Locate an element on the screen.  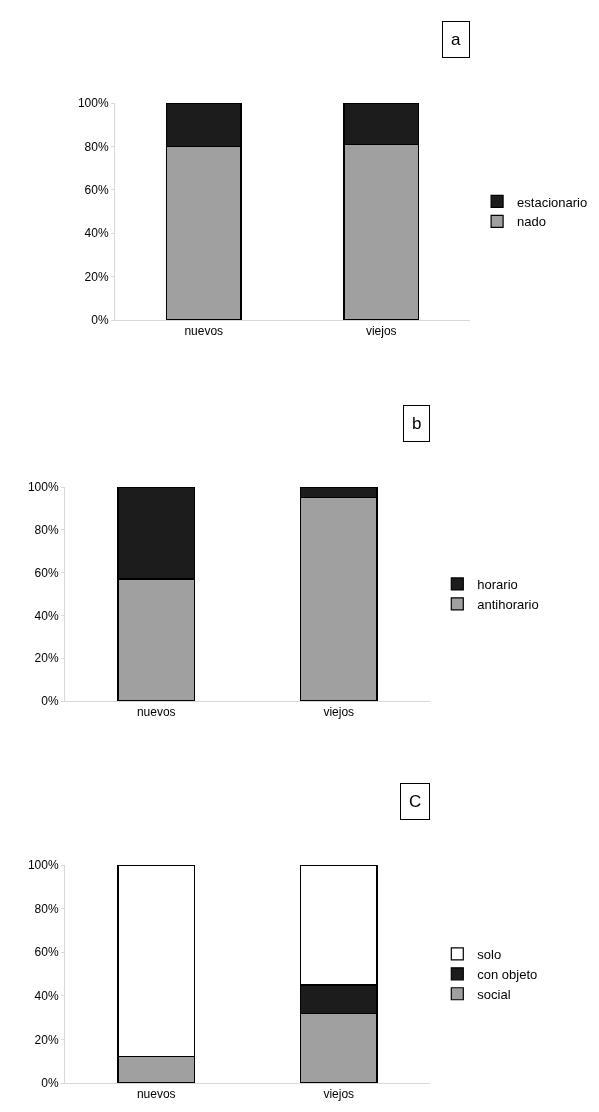
legend-label: nado is located at coordinates (532, 222).